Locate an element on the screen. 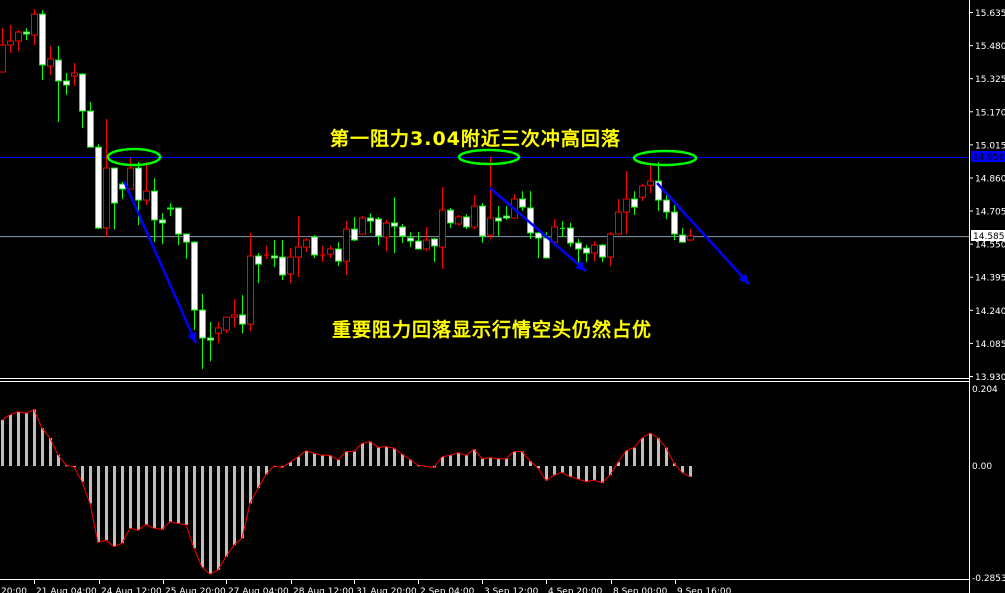 The width and height of the screenshot is (1005, 593). current-price-label: 14.585 is located at coordinates (989, 237).